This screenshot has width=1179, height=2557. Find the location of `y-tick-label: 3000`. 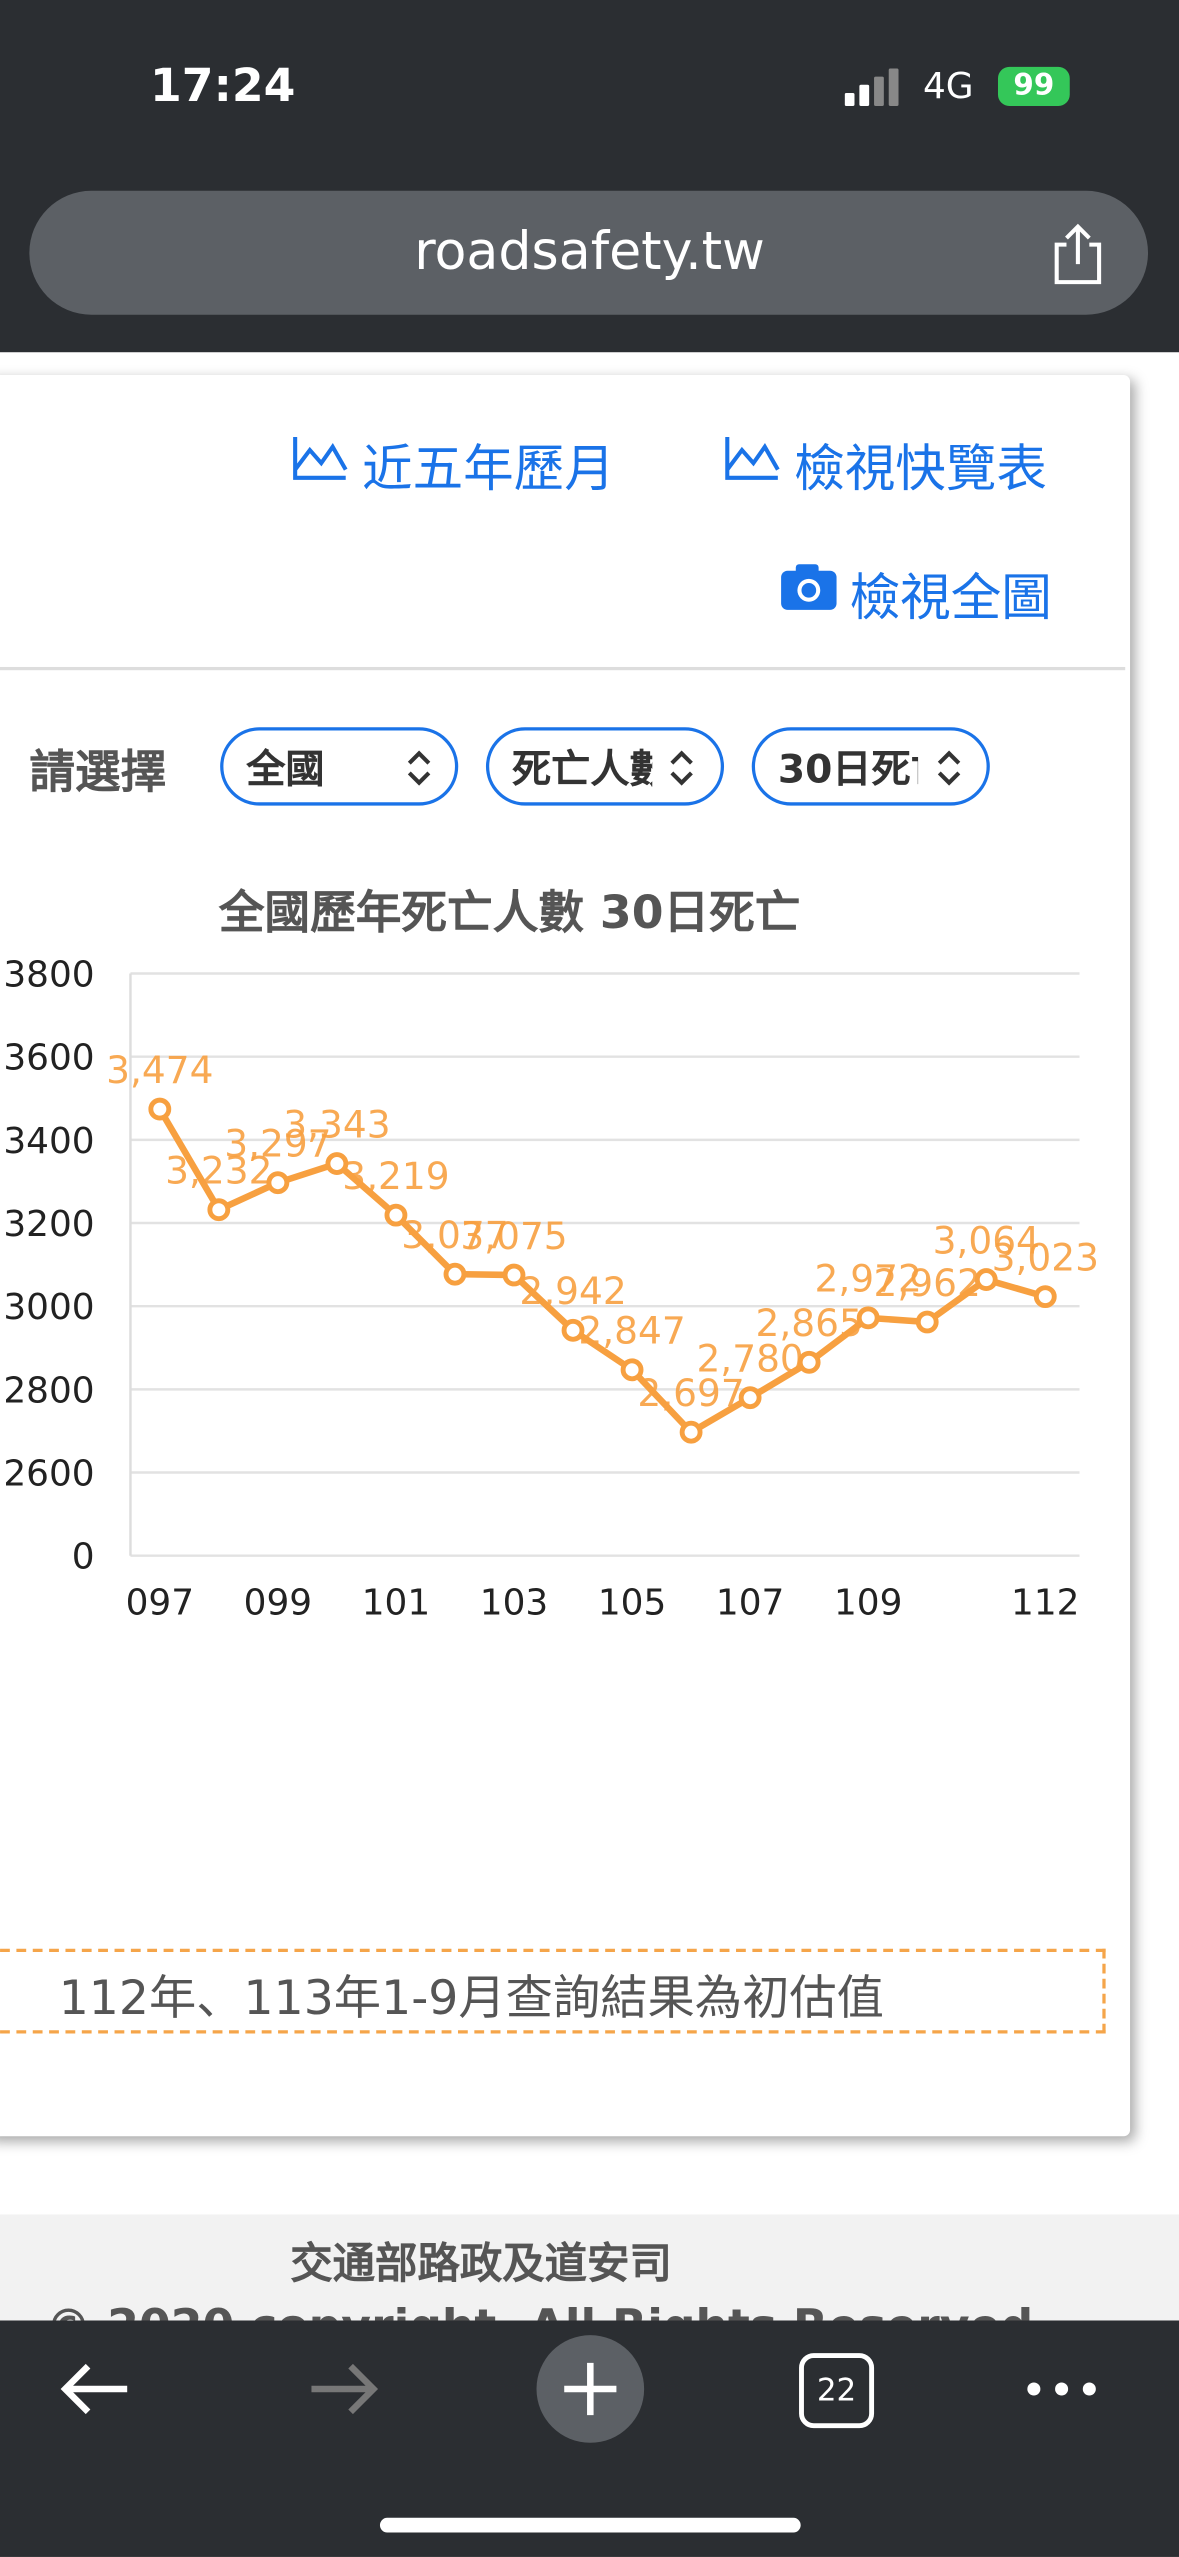

y-tick-label: 3000 is located at coordinates (48, 1307).